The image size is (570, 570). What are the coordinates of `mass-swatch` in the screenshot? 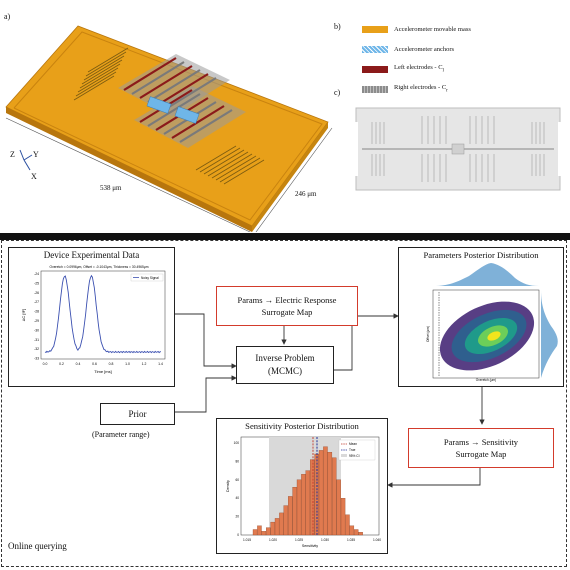 It's located at (375, 29).